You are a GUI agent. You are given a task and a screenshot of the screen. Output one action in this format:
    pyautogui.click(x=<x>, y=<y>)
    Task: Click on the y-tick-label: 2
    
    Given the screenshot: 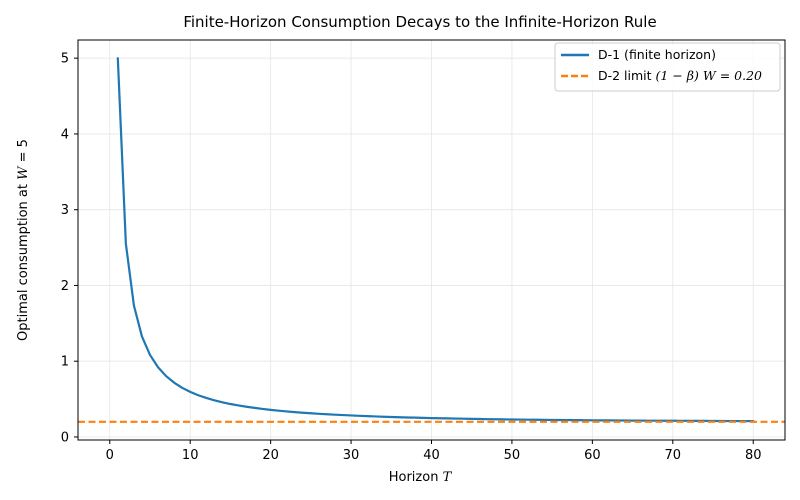 What is the action you would take?
    pyautogui.click(x=65, y=286)
    